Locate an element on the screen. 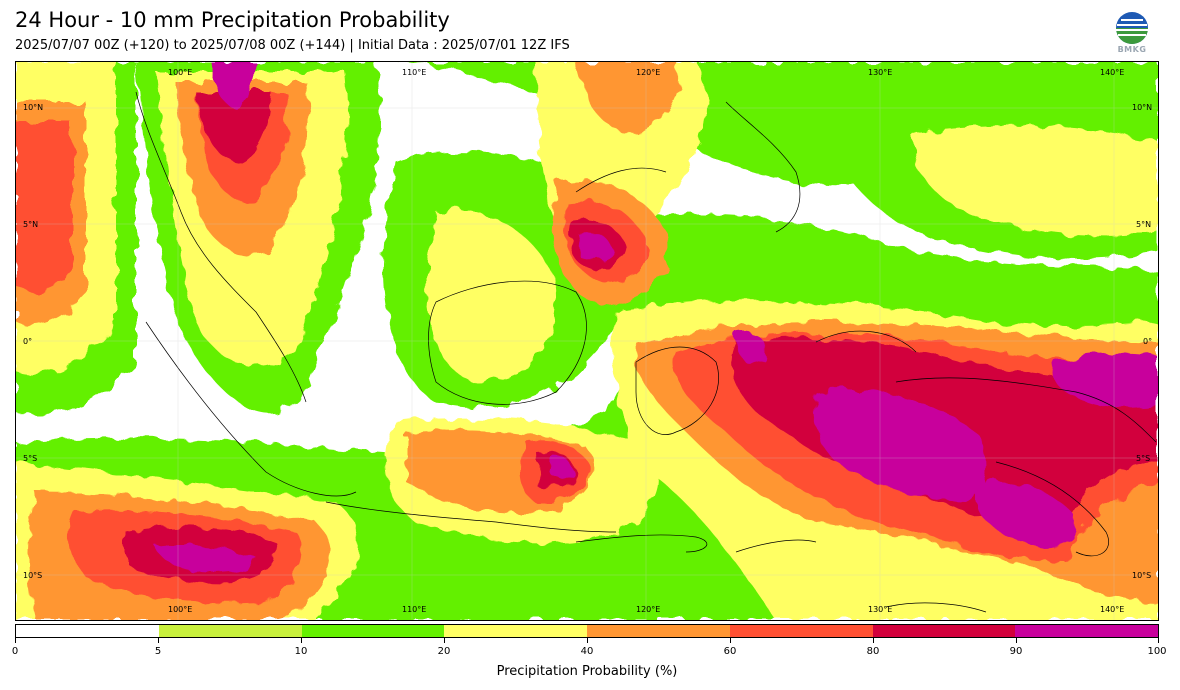 The height and width of the screenshot is (690, 1180). lat-label-right: 5°S is located at coordinates (1143, 458).